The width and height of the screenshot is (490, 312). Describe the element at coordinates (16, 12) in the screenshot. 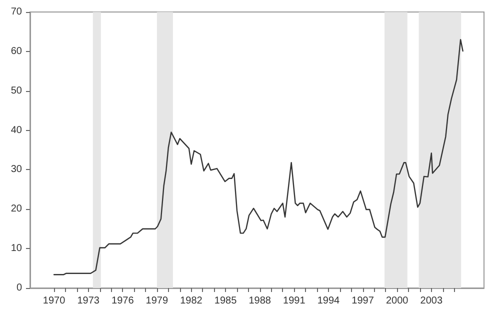

I see `y-tick-label: 70` at that location.